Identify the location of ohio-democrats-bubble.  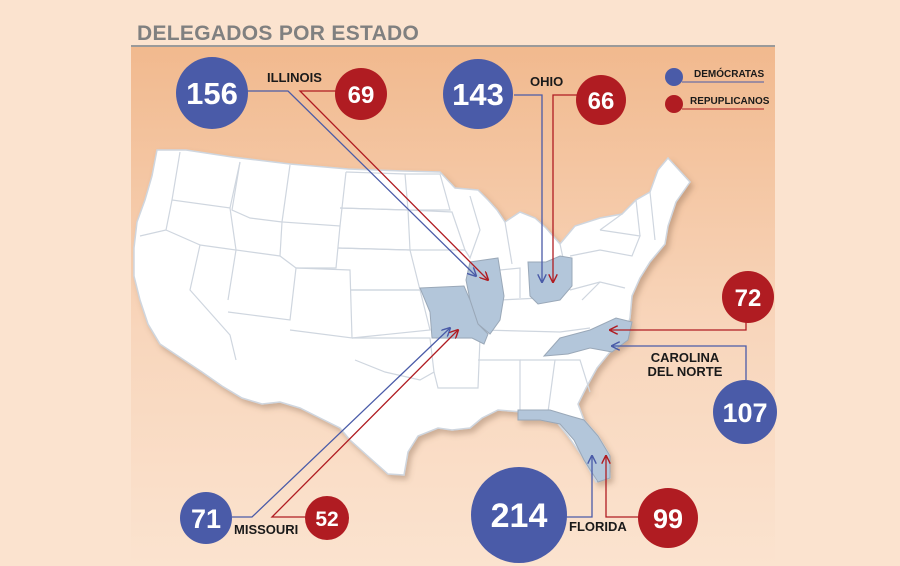
(478, 94).